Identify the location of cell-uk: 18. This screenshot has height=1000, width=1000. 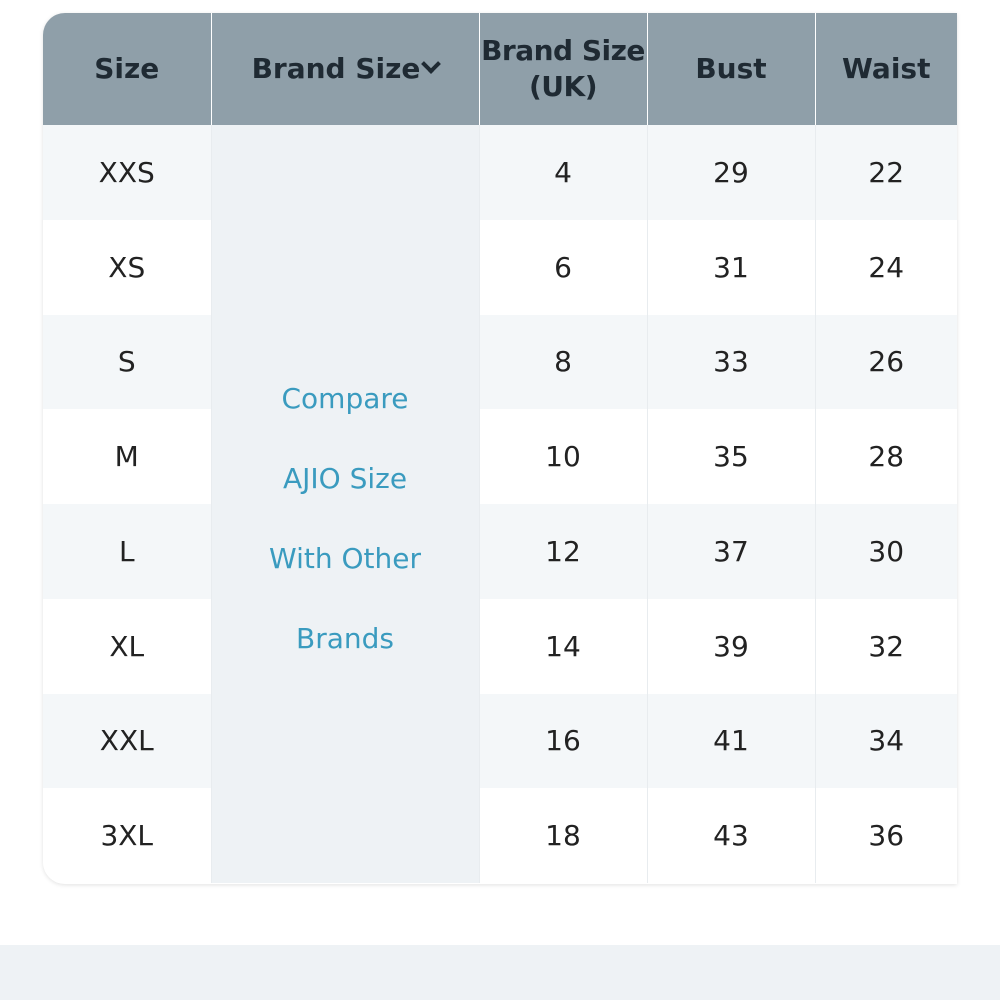
(563, 835).